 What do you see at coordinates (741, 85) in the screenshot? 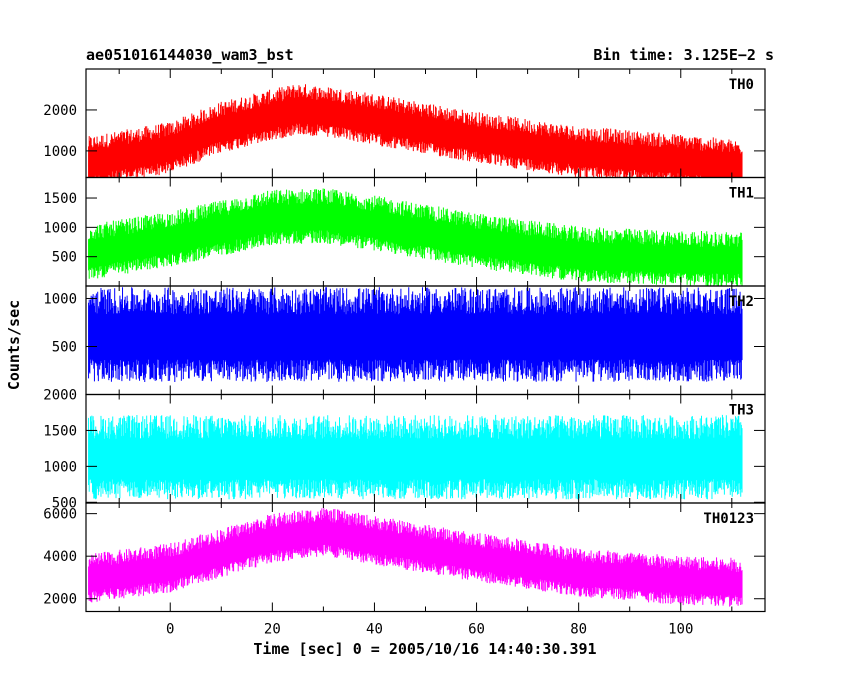
I see `panel-label-th0: TH0` at bounding box center [741, 85].